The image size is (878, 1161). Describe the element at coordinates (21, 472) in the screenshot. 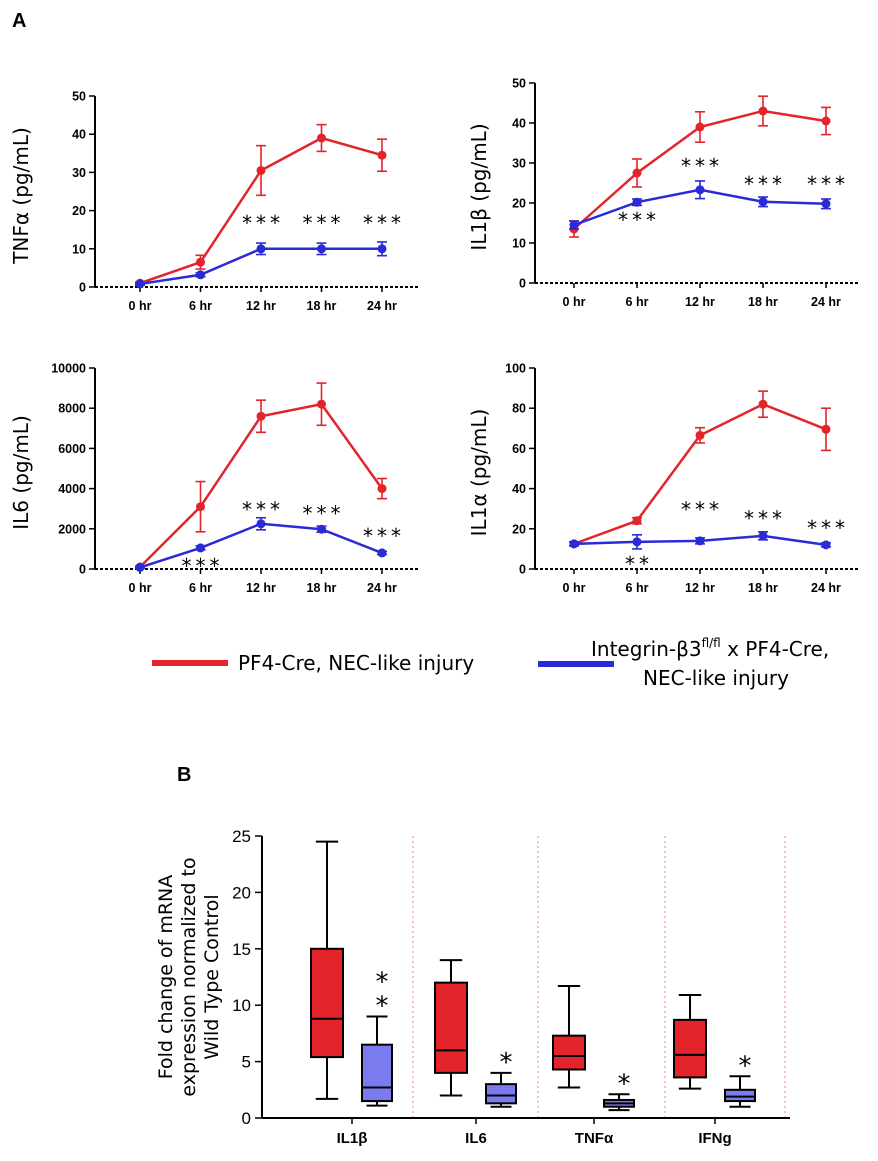

I see `y-axis-label: IL6 (pg/mL)` at that location.